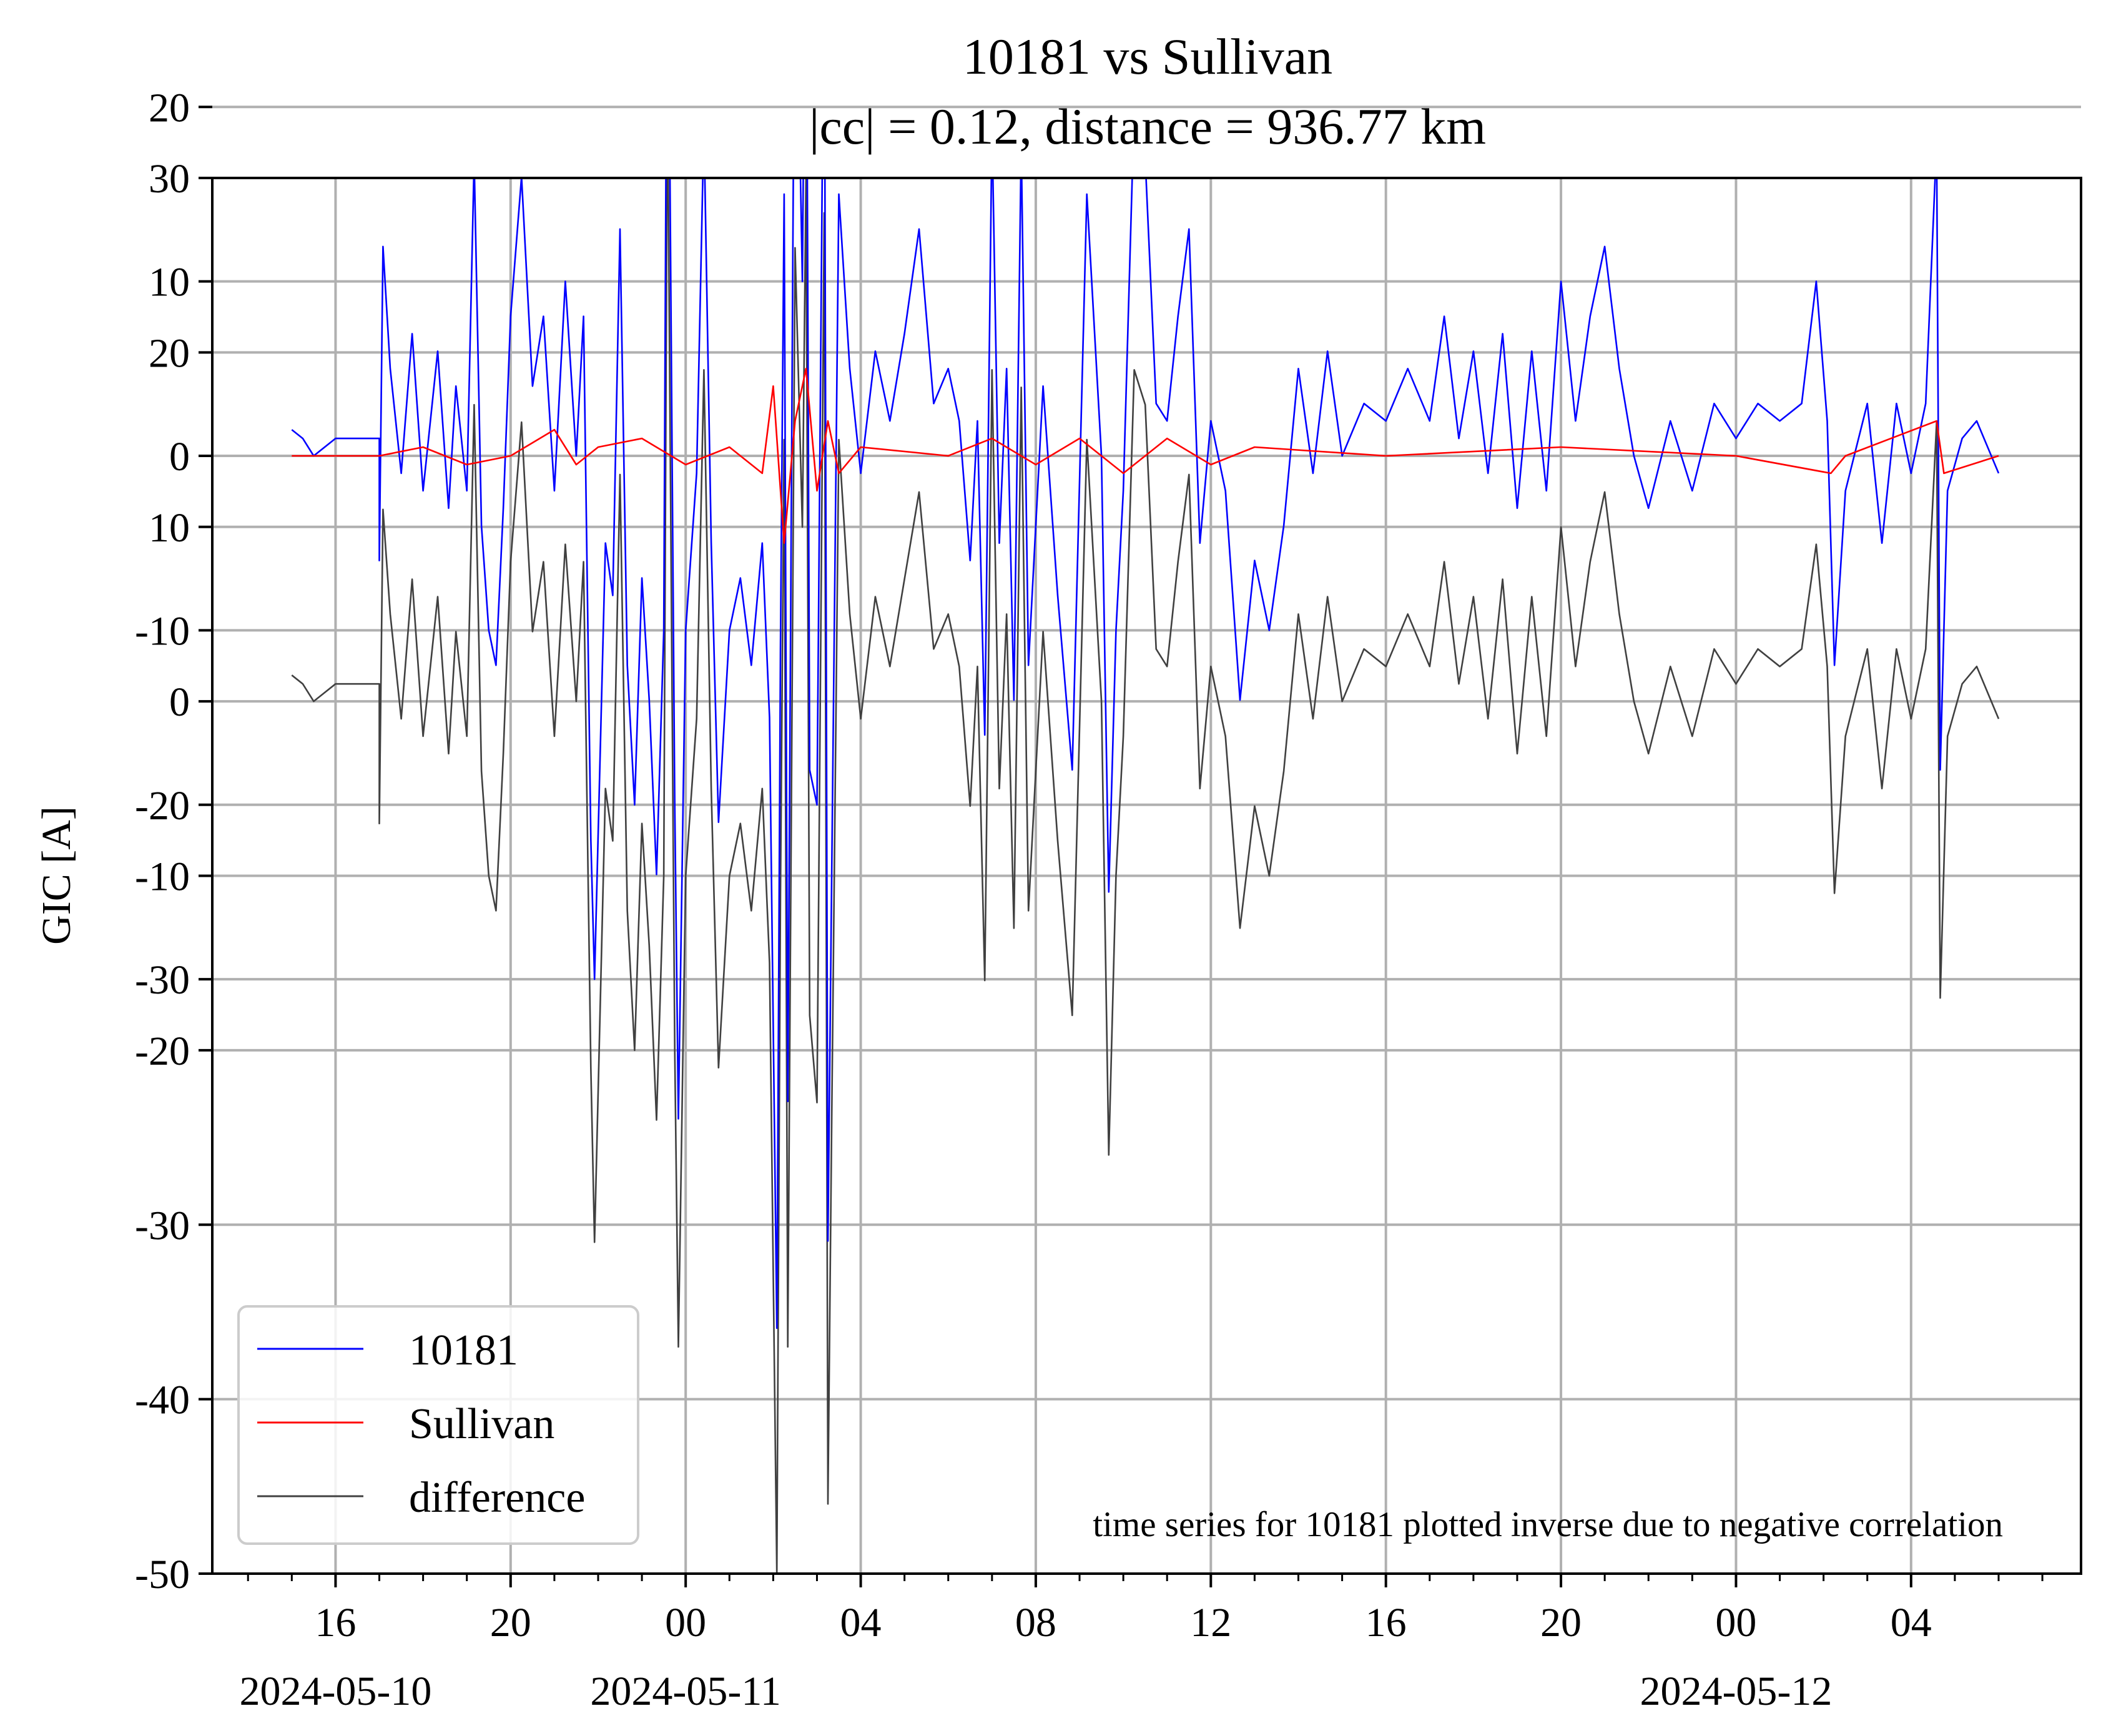 The width and height of the screenshot is (2106, 1736). I want to click on legend: 10181 Sullivan difference, so click(438, 1425).